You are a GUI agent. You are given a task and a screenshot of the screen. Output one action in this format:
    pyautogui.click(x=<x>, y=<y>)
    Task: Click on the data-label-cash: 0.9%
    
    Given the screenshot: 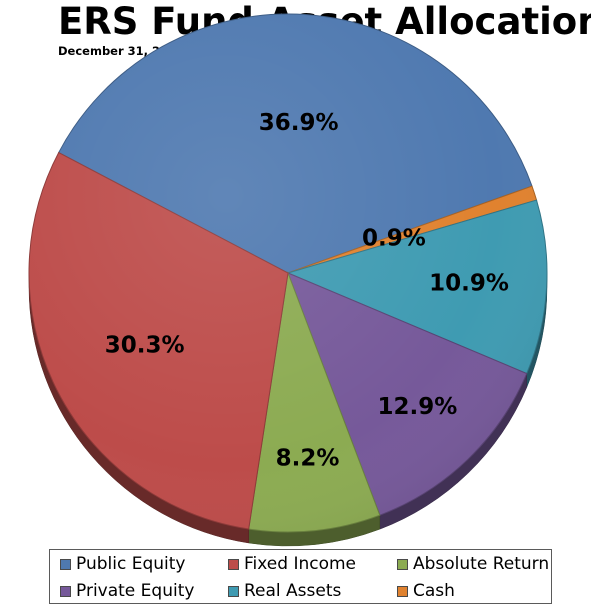 What is the action you would take?
    pyautogui.click(x=394, y=239)
    